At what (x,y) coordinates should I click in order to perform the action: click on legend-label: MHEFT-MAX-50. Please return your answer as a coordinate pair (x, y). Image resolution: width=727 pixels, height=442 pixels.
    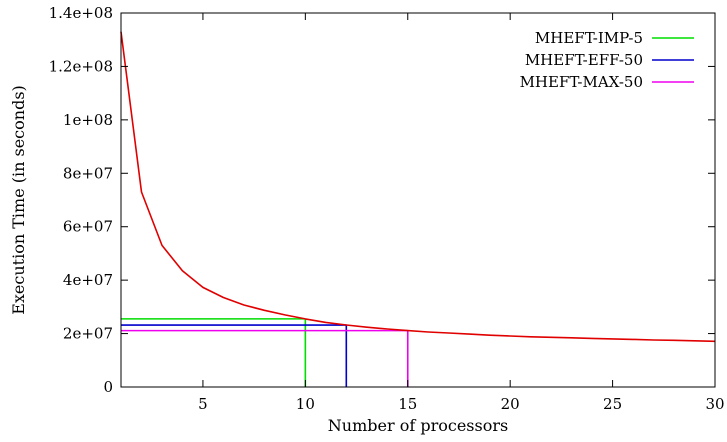
    Looking at the image, I should click on (581, 82).